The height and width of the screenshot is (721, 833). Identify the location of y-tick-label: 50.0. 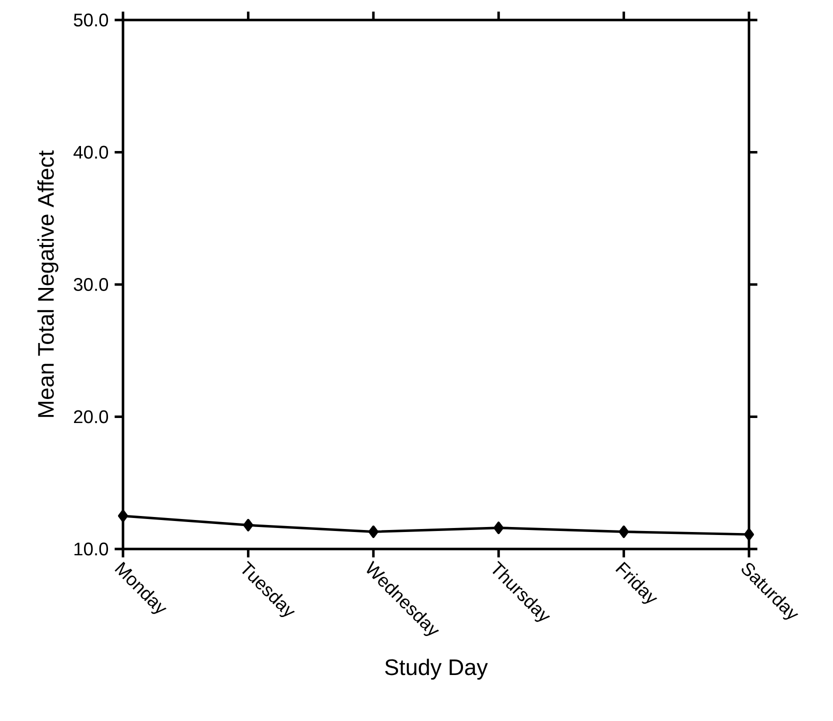
(91, 20).